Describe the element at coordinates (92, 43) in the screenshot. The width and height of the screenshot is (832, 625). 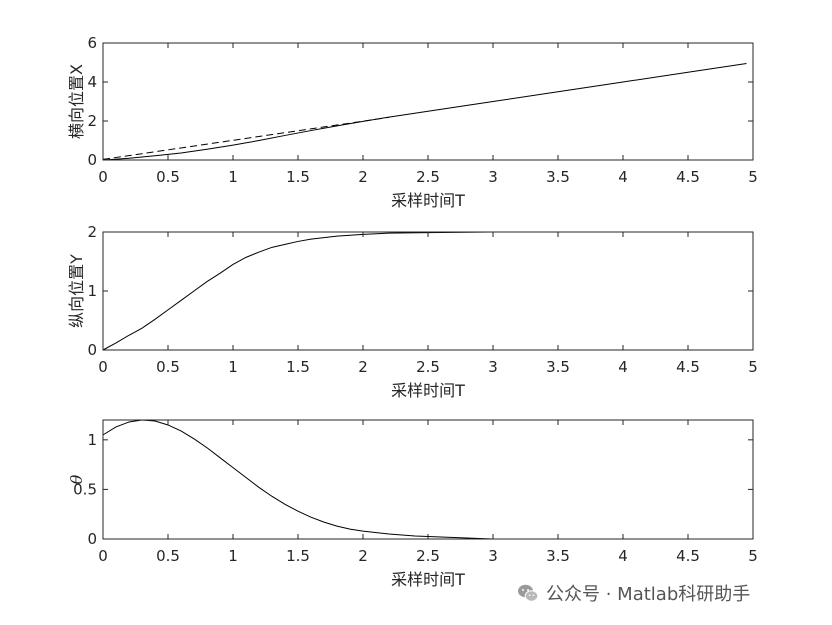
I see `y-tick-label: 6` at that location.